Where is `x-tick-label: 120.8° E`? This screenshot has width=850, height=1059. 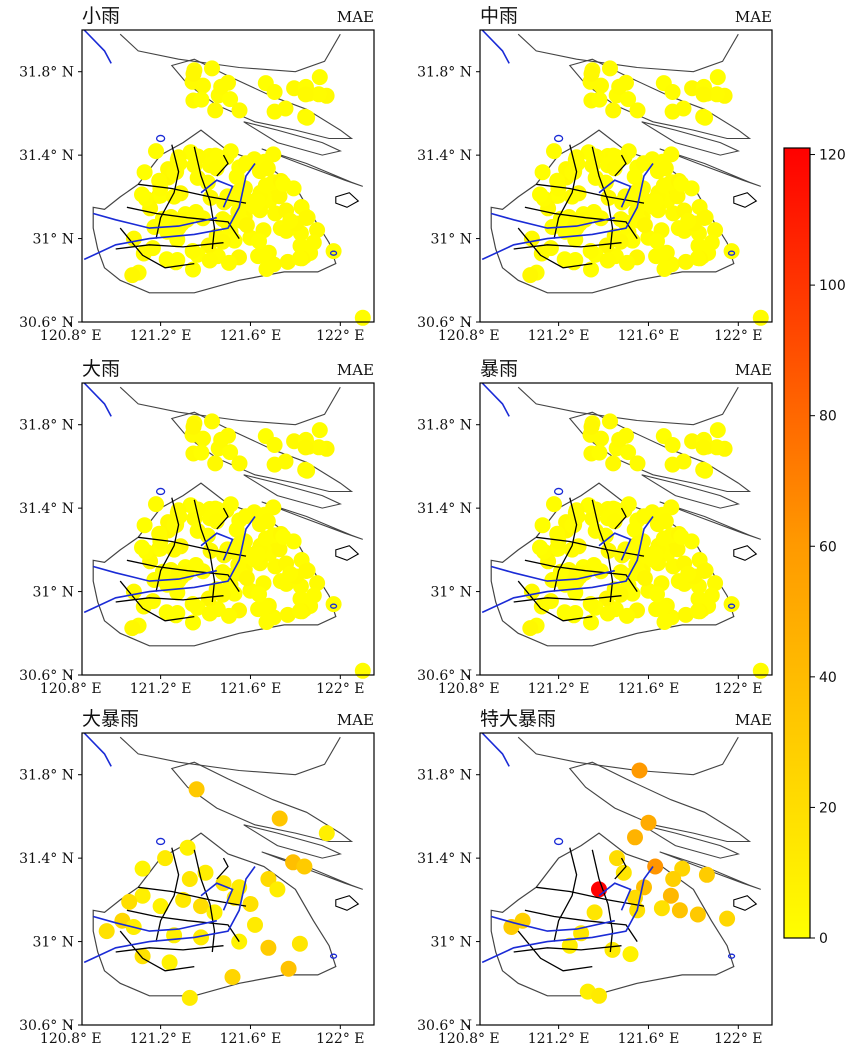
x-tick-label: 120.8° E is located at coordinates (469, 336).